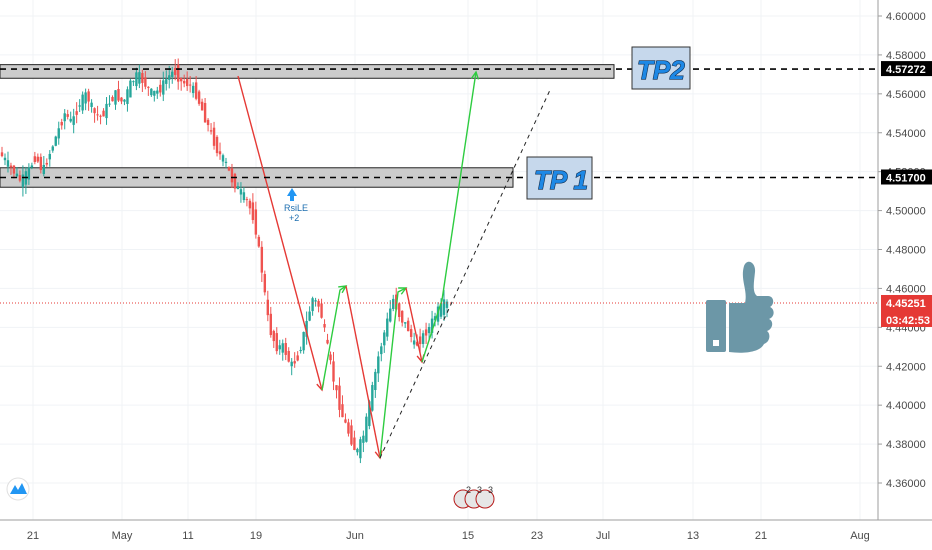  I want to click on time-axis: 21 May 11 19 Jun 15 23 Jul 13 21 Aug, so click(448, 536).